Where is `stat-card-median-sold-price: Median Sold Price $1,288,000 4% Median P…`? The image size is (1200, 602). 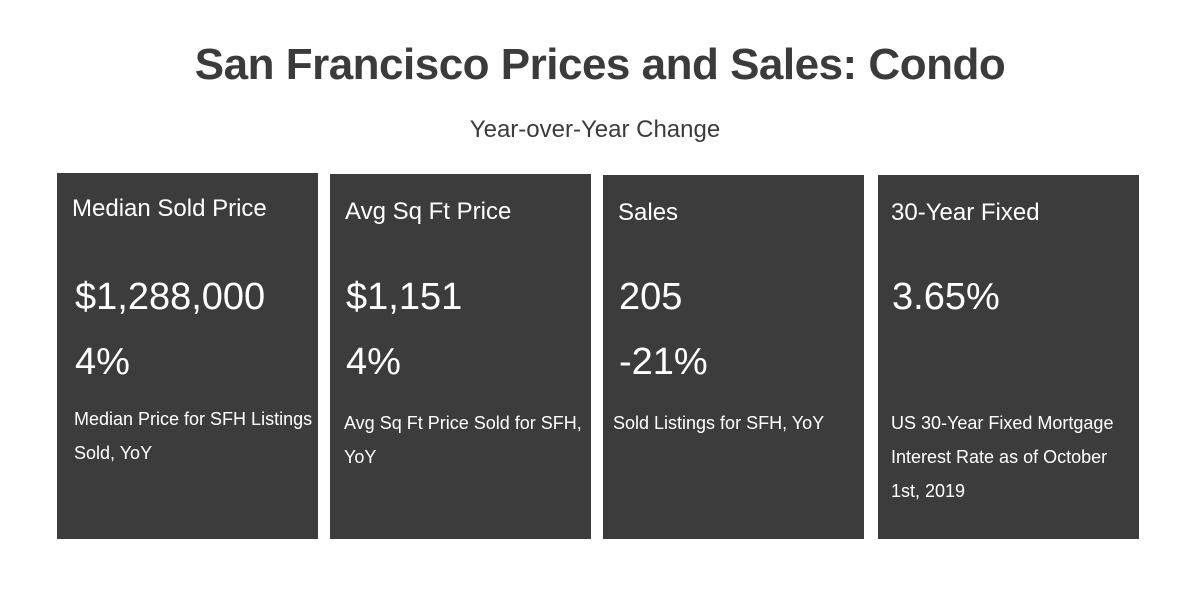 stat-card-median-sold-price: Median Sold Price $1,288,000 4% Median P… is located at coordinates (187, 356).